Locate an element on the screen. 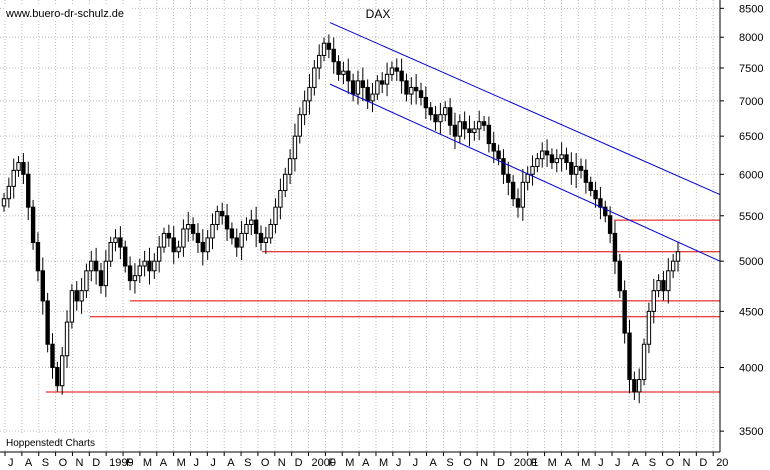 This screenshot has height=470, width=770. y-tick-label: 8000 is located at coordinates (751, 38).